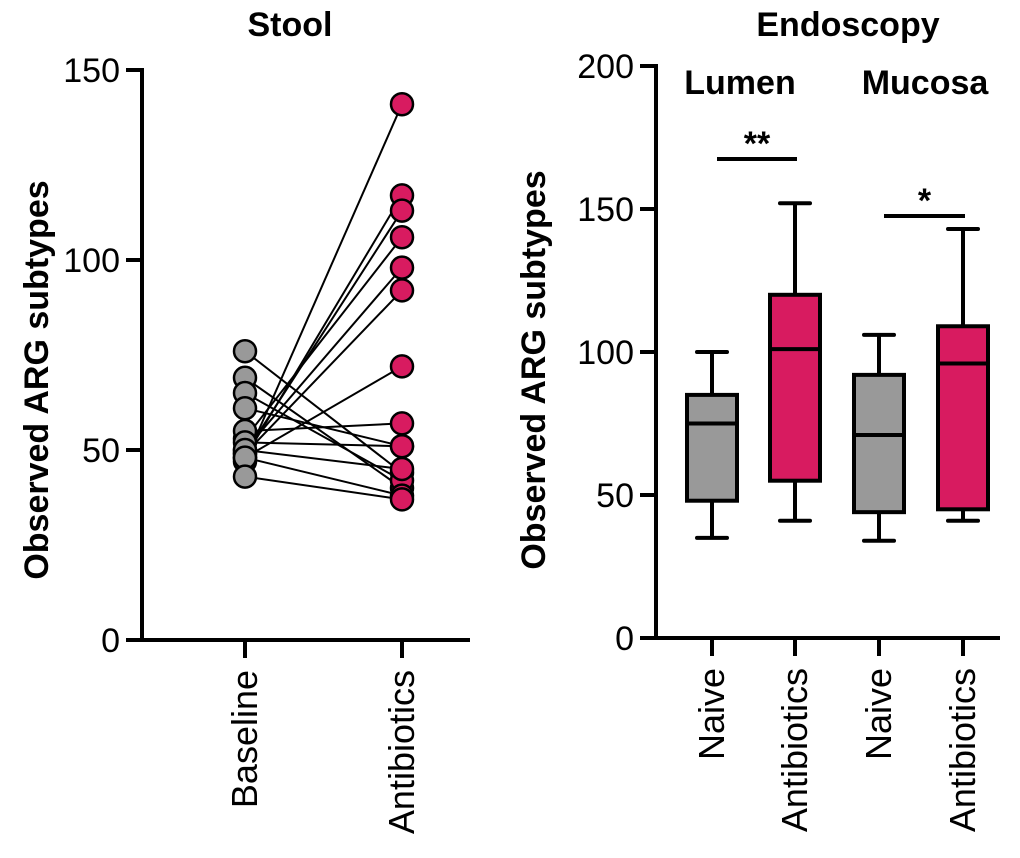  Describe the element at coordinates (91, 71) in the screenshot. I see `stool-y-tick-label: 150` at that location.